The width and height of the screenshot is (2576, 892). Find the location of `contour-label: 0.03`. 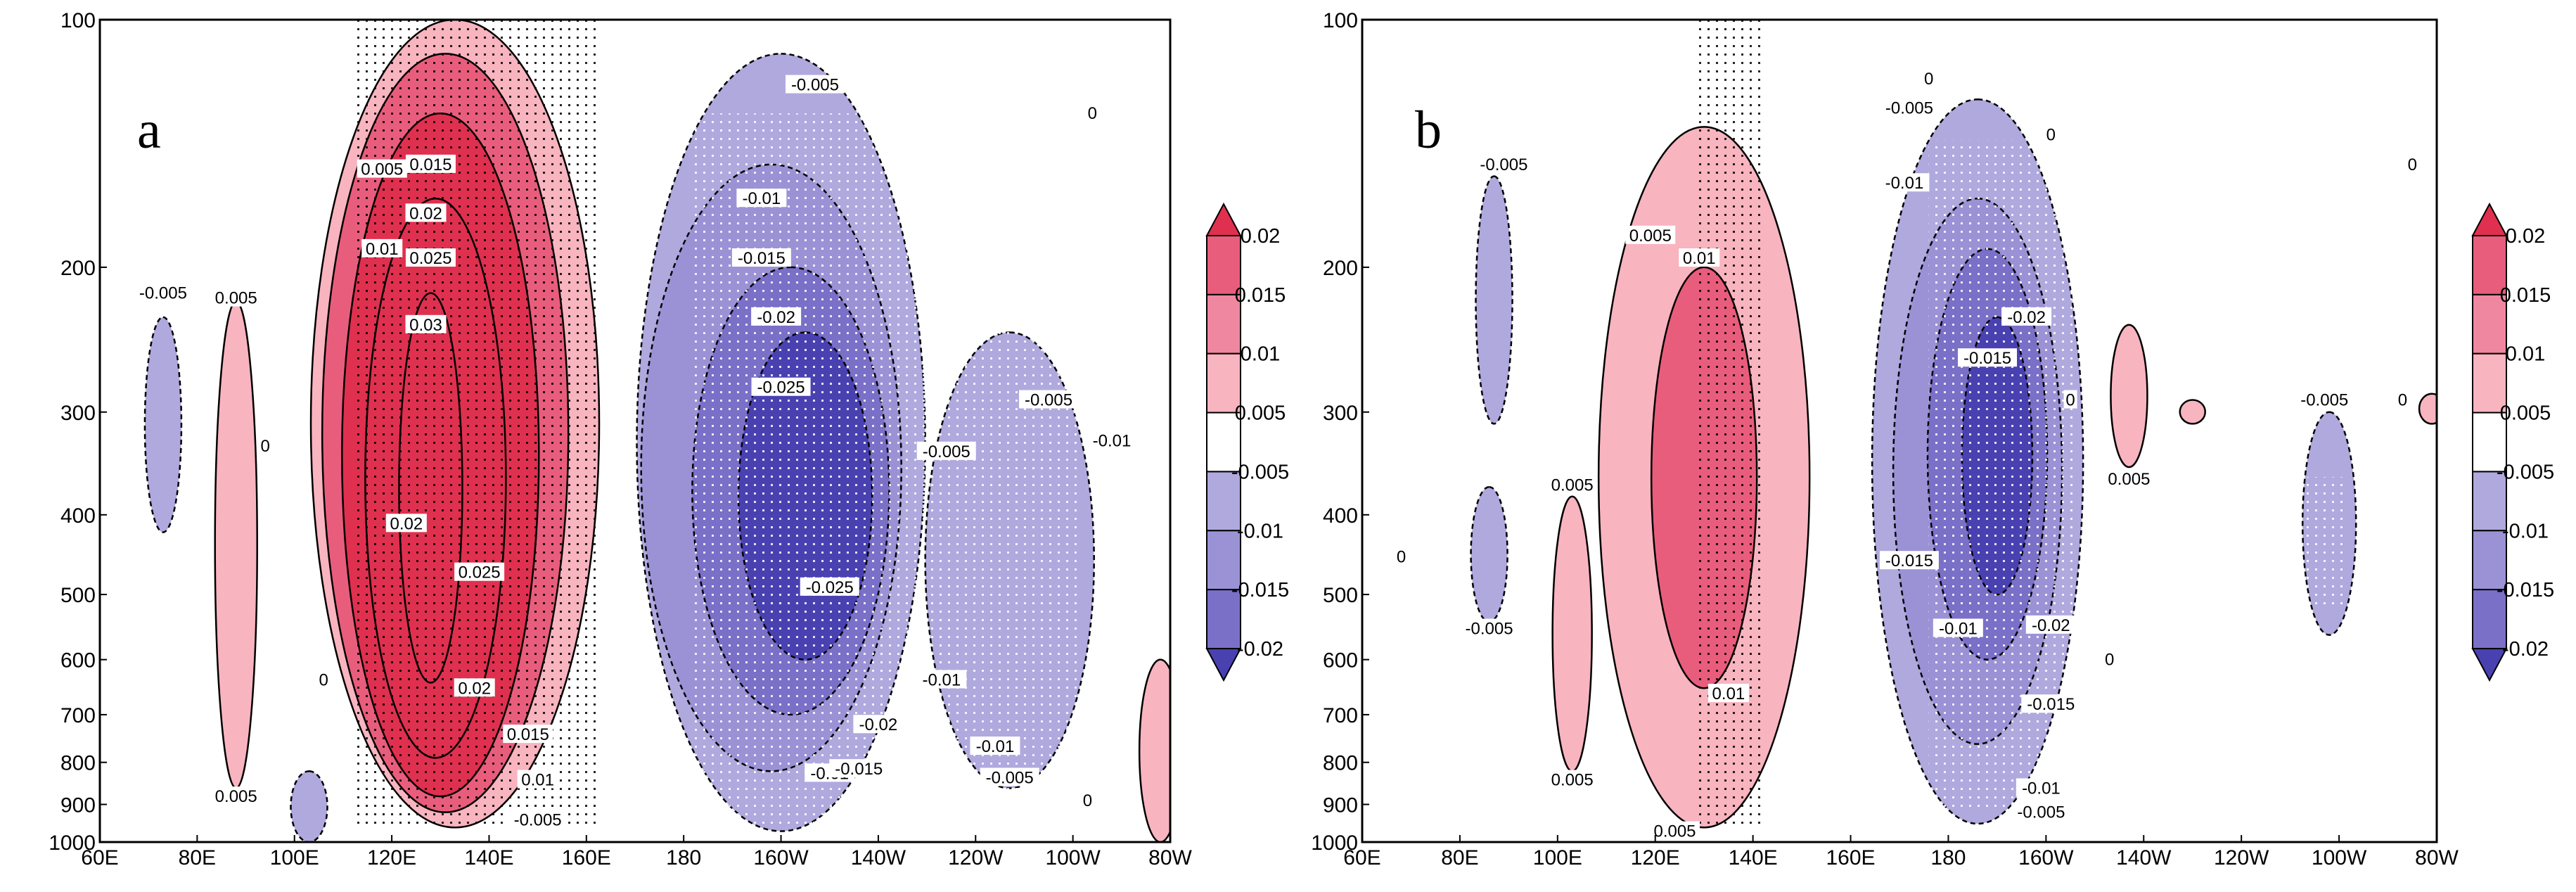

contour-label: 0.03 is located at coordinates (426, 324).